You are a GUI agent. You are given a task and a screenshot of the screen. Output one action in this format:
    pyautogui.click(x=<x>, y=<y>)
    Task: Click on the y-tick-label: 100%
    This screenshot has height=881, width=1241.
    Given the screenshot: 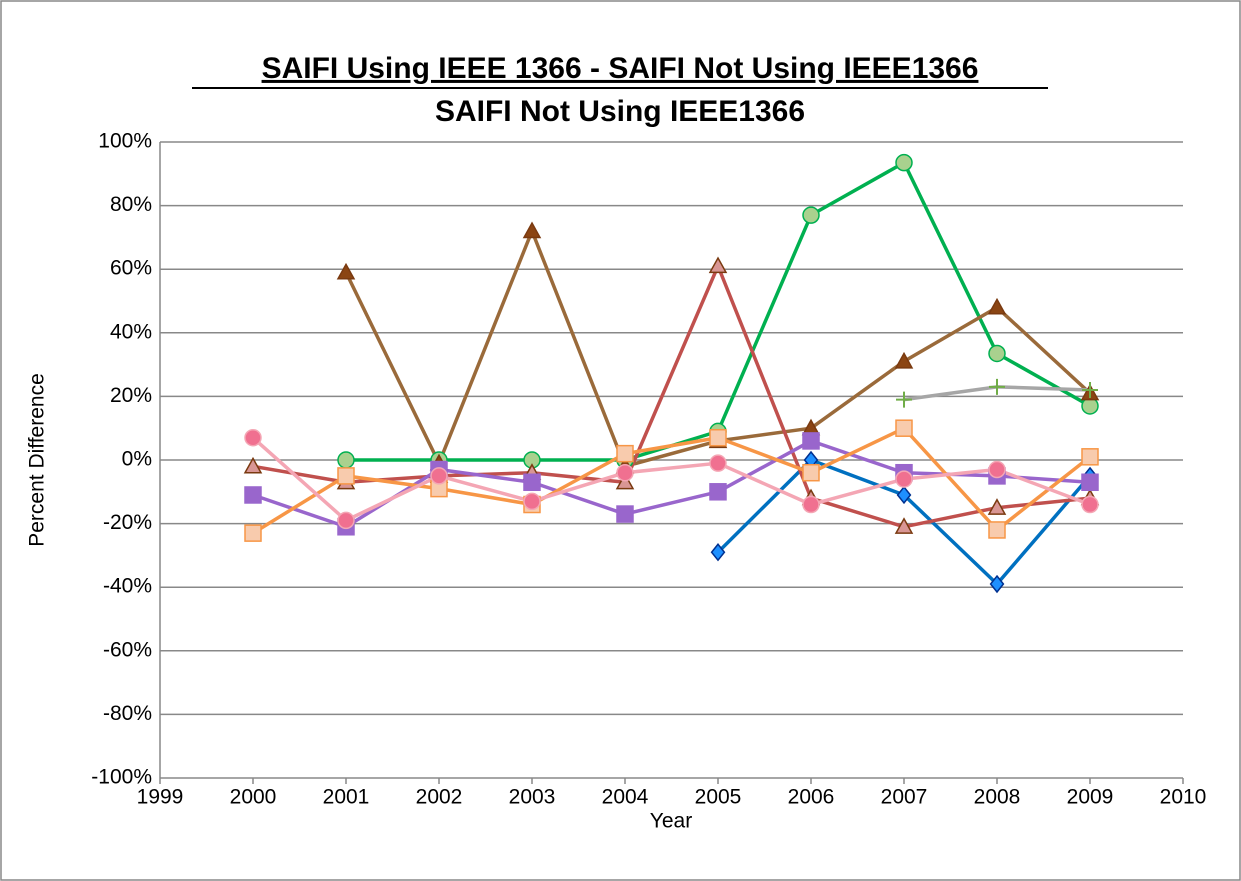 What is the action you would take?
    pyautogui.click(x=125, y=141)
    